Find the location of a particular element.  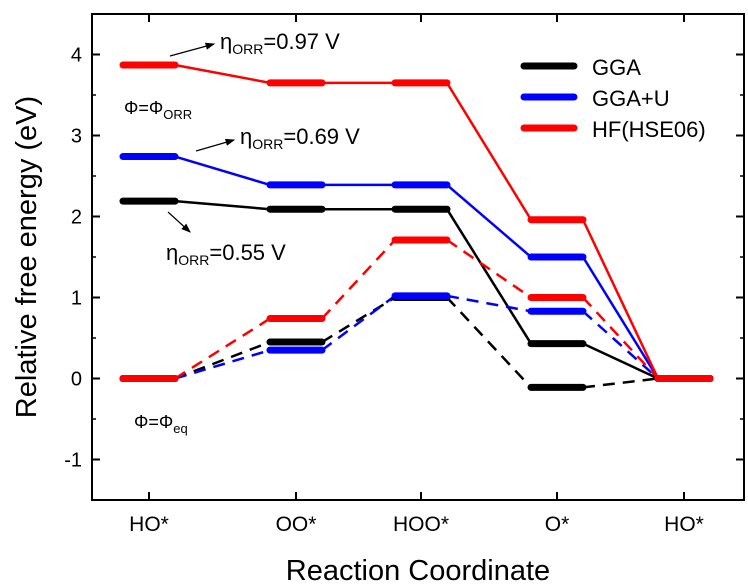

annotation-eta-097: ηORR=0.97 V is located at coordinates (254, 43).